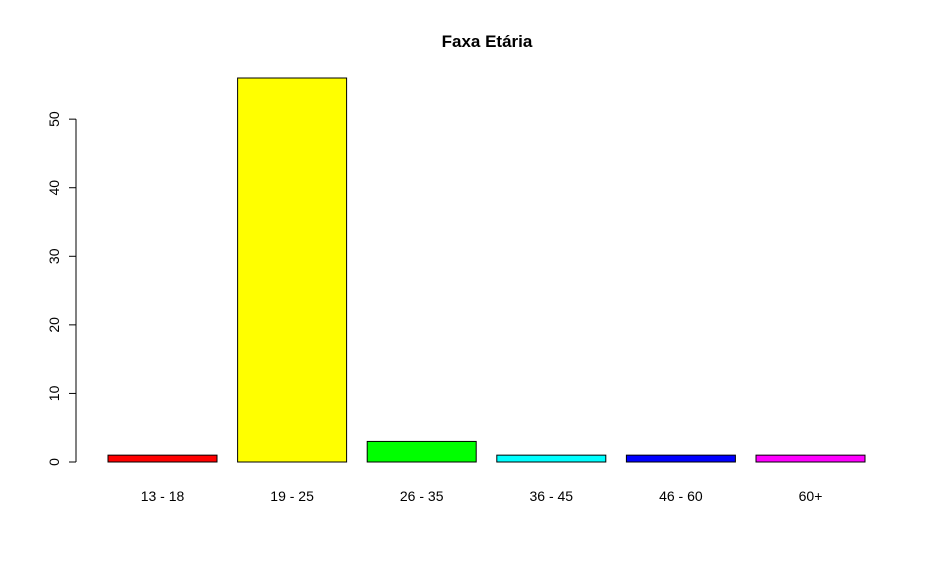 Image resolution: width=936 pixels, height=569 pixels. What do you see at coordinates (422, 496) in the screenshot?
I see `category-label: 26 - 35` at bounding box center [422, 496].